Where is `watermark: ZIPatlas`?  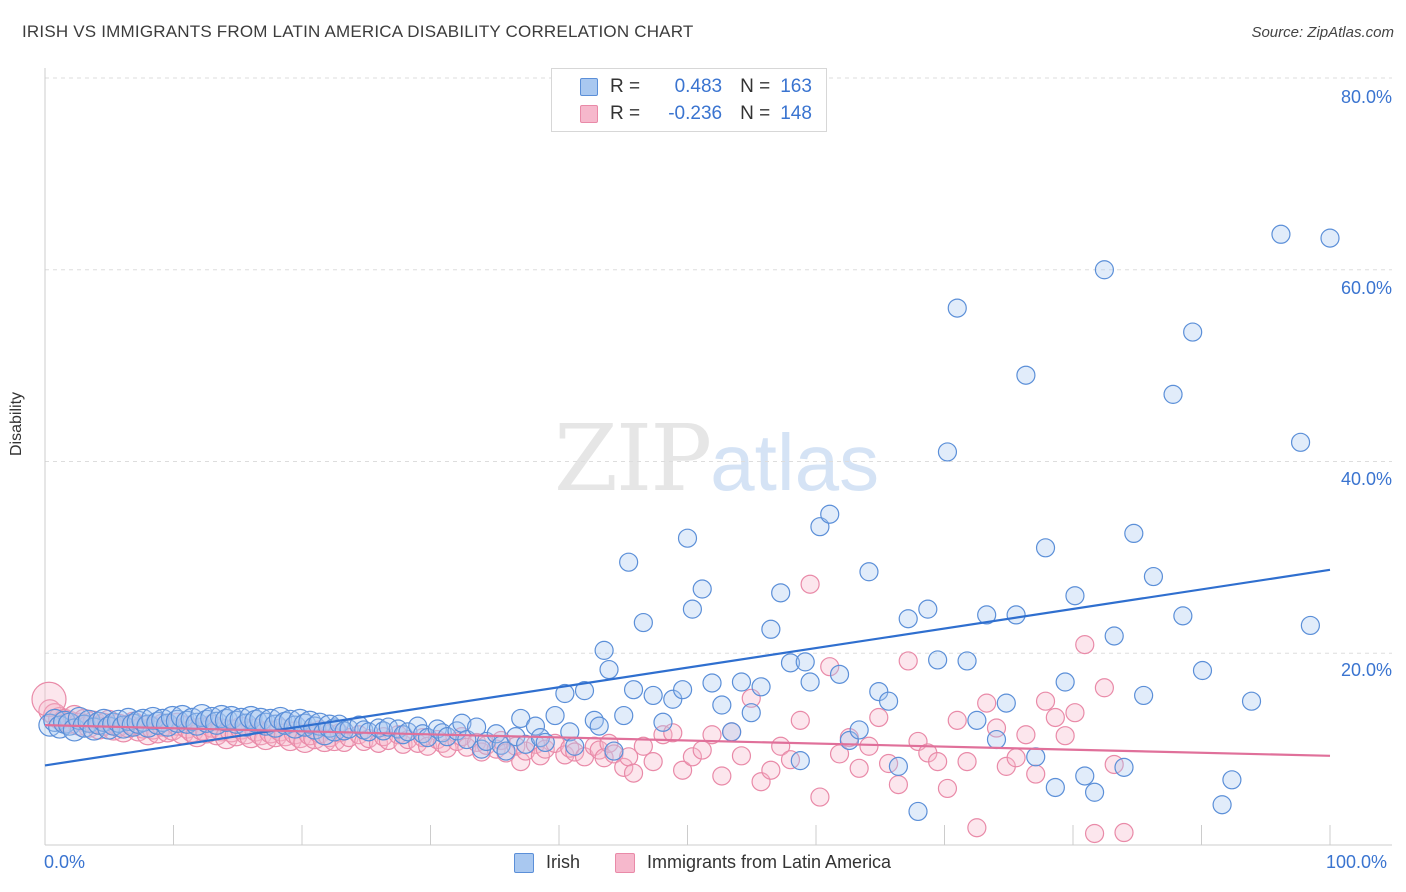
watermark: ZIPatlas is located at coordinates (716, 458).